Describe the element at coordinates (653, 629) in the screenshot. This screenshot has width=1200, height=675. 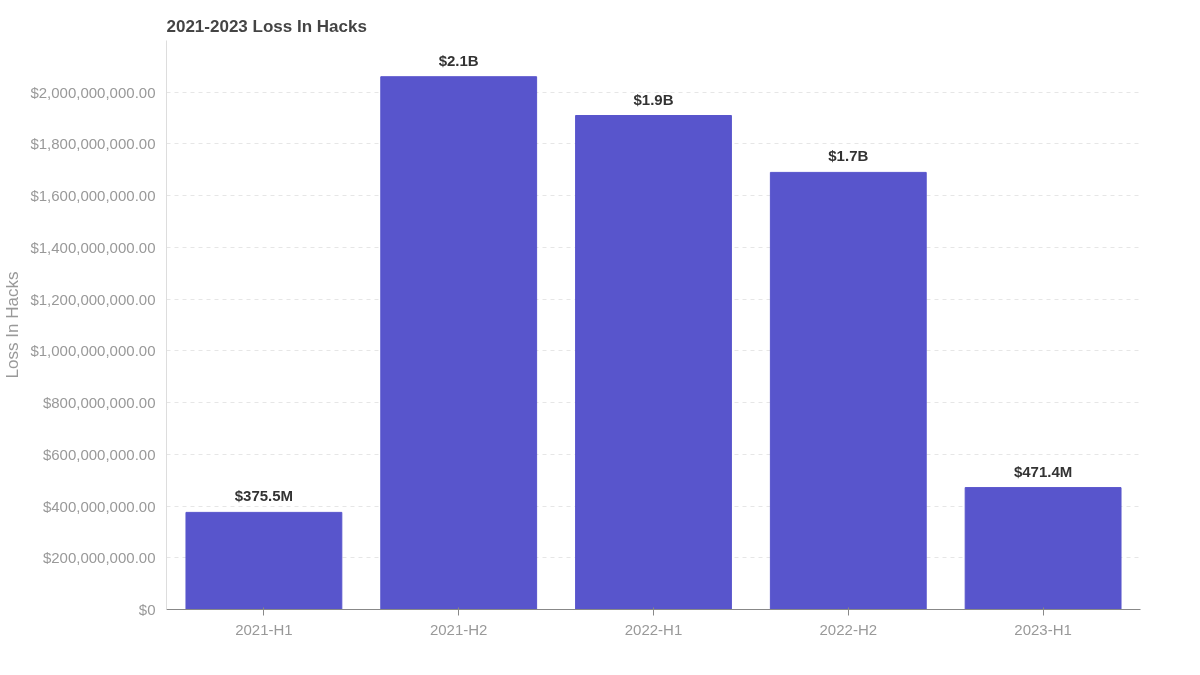
I see `x-tick-label: 2022-H1` at that location.